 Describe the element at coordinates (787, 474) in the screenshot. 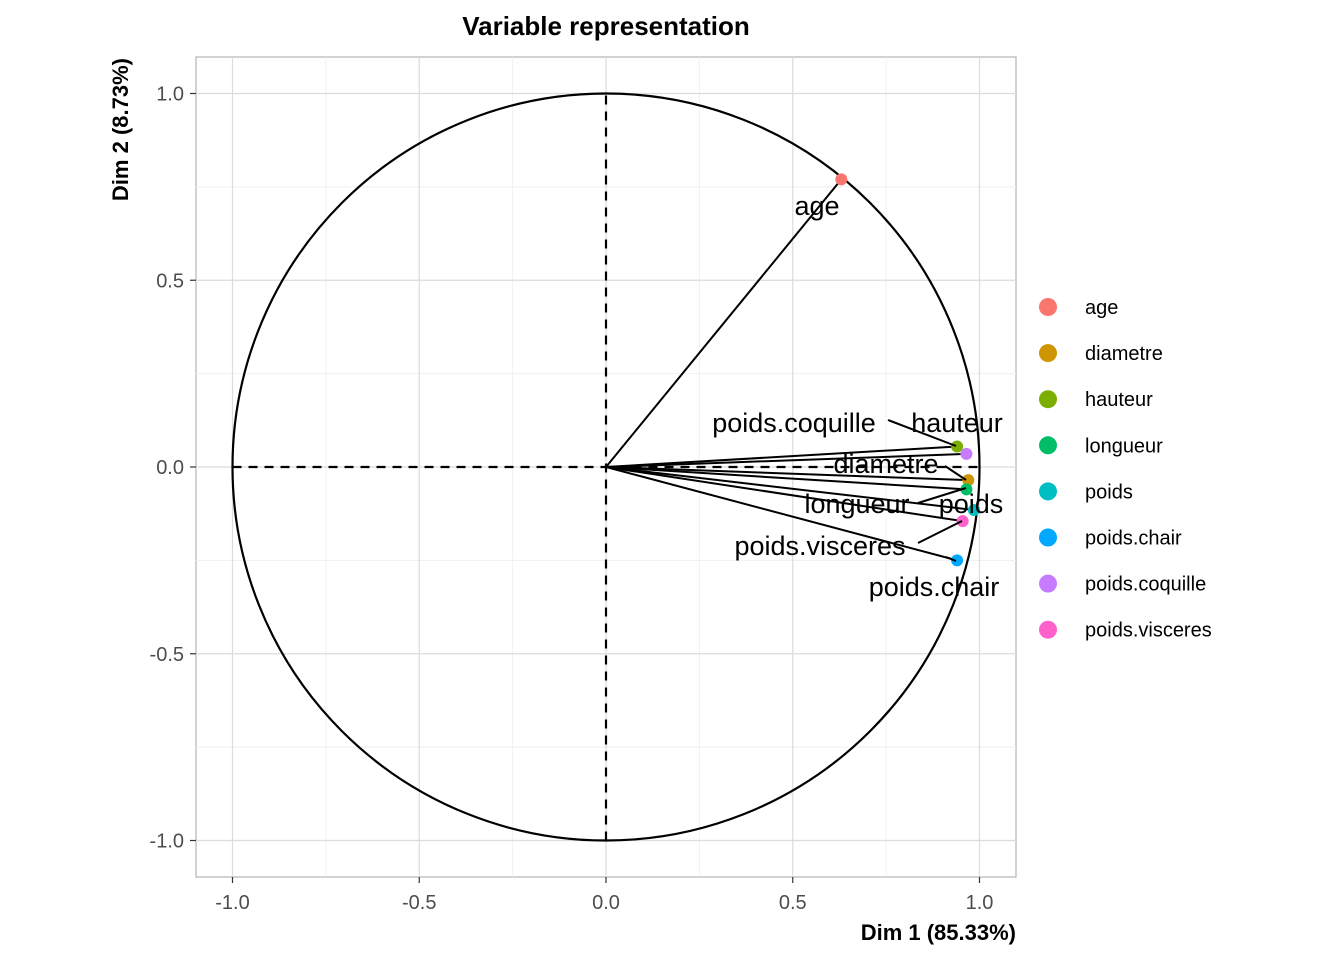

I see `arrow-diametre` at that location.